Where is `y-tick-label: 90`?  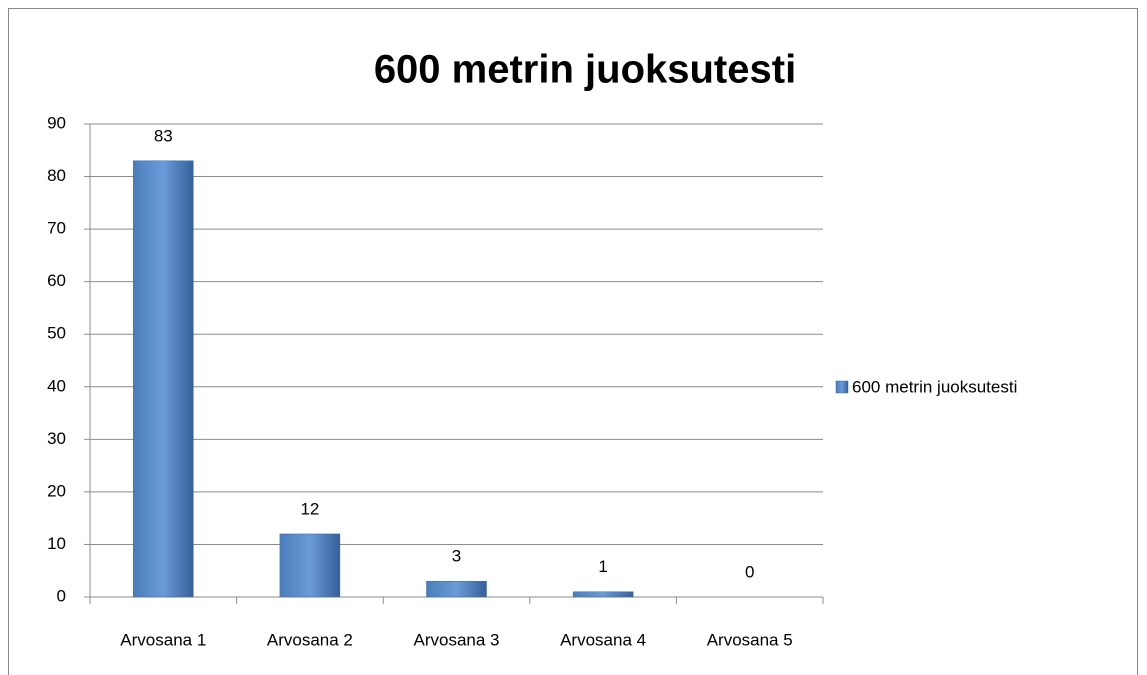
y-tick-label: 90 is located at coordinates (56, 122).